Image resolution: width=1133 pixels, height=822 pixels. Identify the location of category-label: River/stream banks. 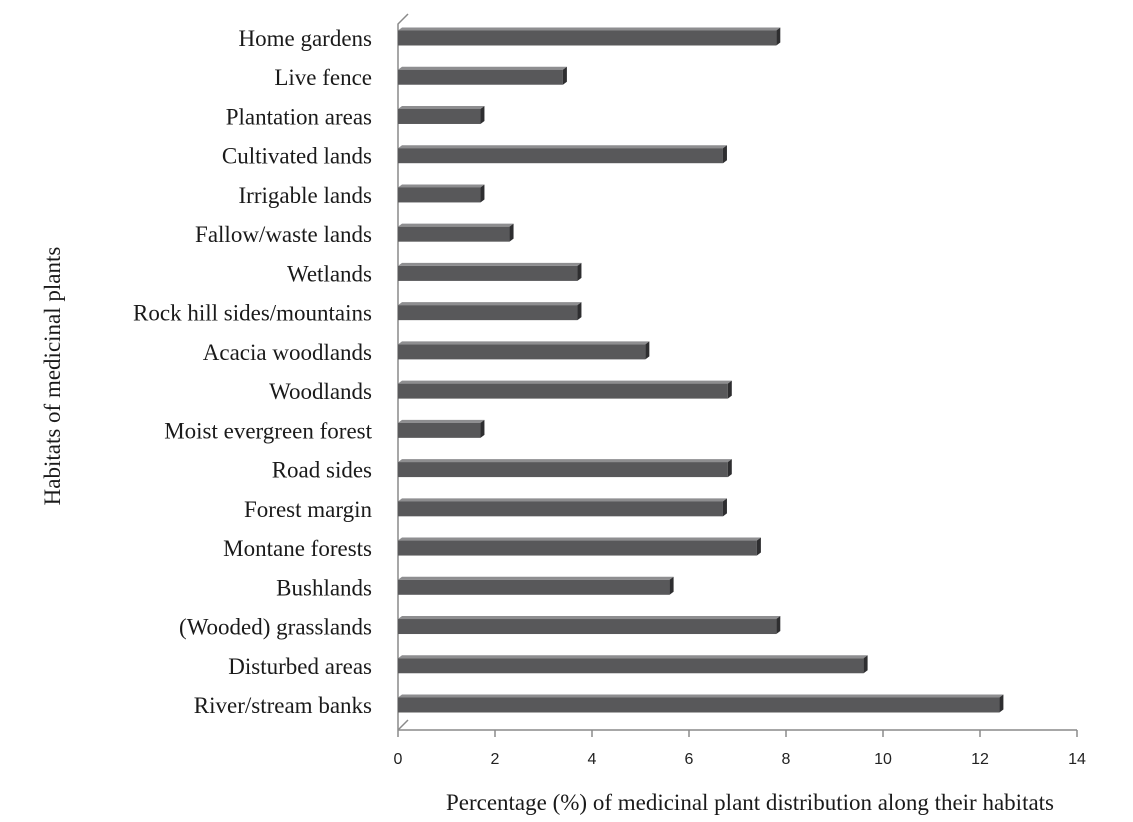
(283, 705).